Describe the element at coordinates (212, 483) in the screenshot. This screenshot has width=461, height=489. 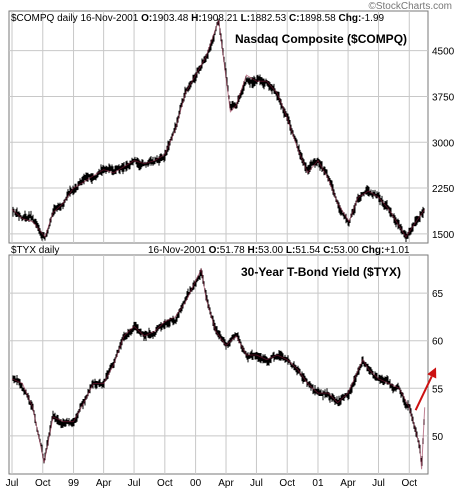
I see `x-axis: Jul Oct 99 Apr Jul Oct 00 Apr Jul Oct 01 Apr Jul Oct` at that location.